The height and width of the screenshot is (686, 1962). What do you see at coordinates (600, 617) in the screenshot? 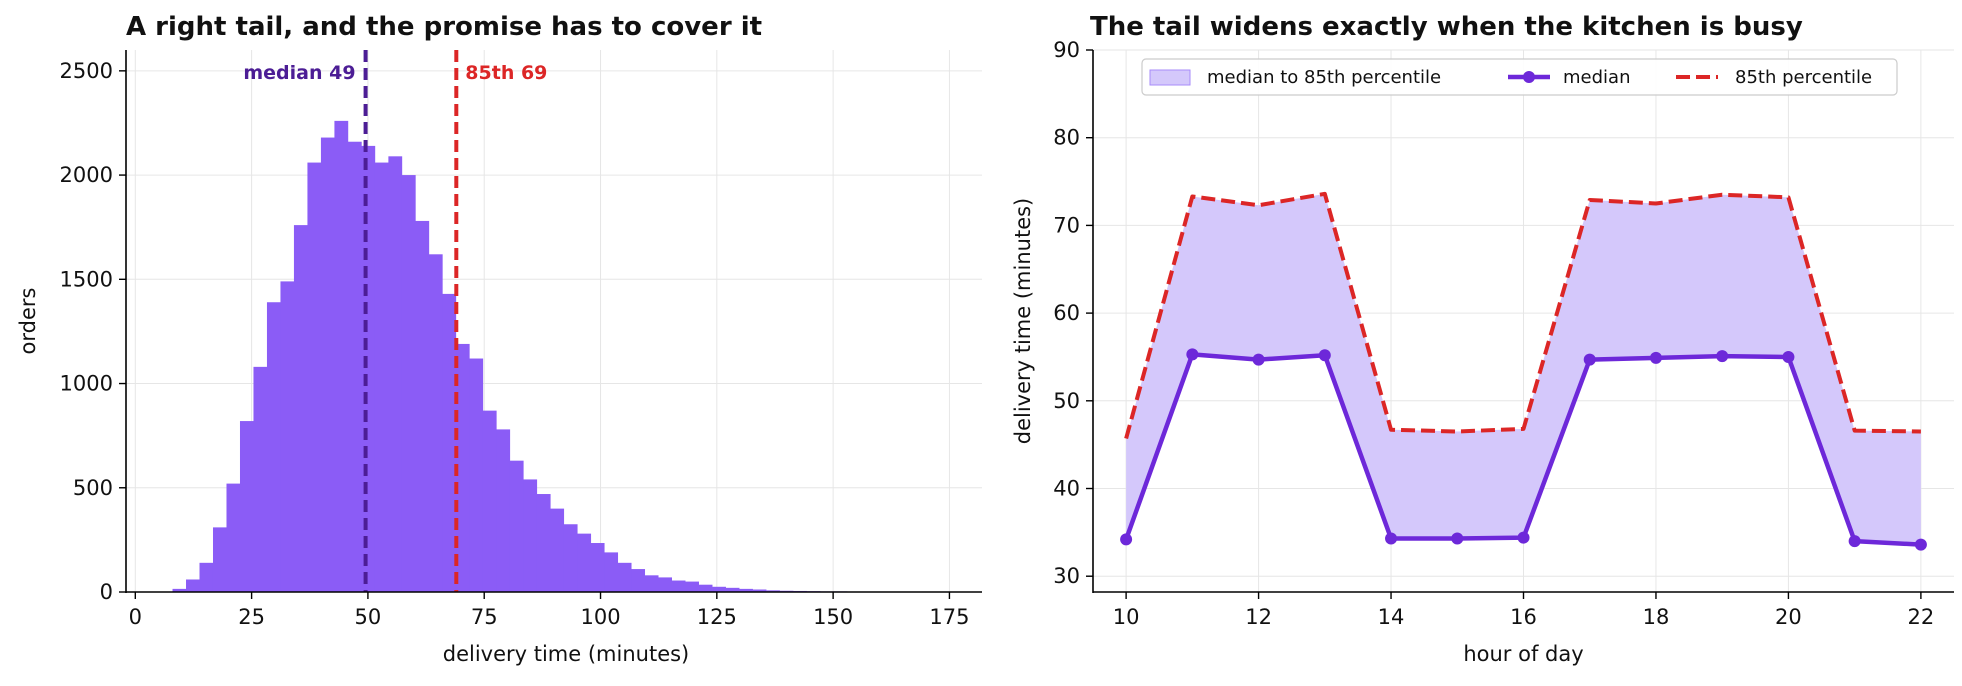
I see `x-tick-label: 100` at bounding box center [600, 617].